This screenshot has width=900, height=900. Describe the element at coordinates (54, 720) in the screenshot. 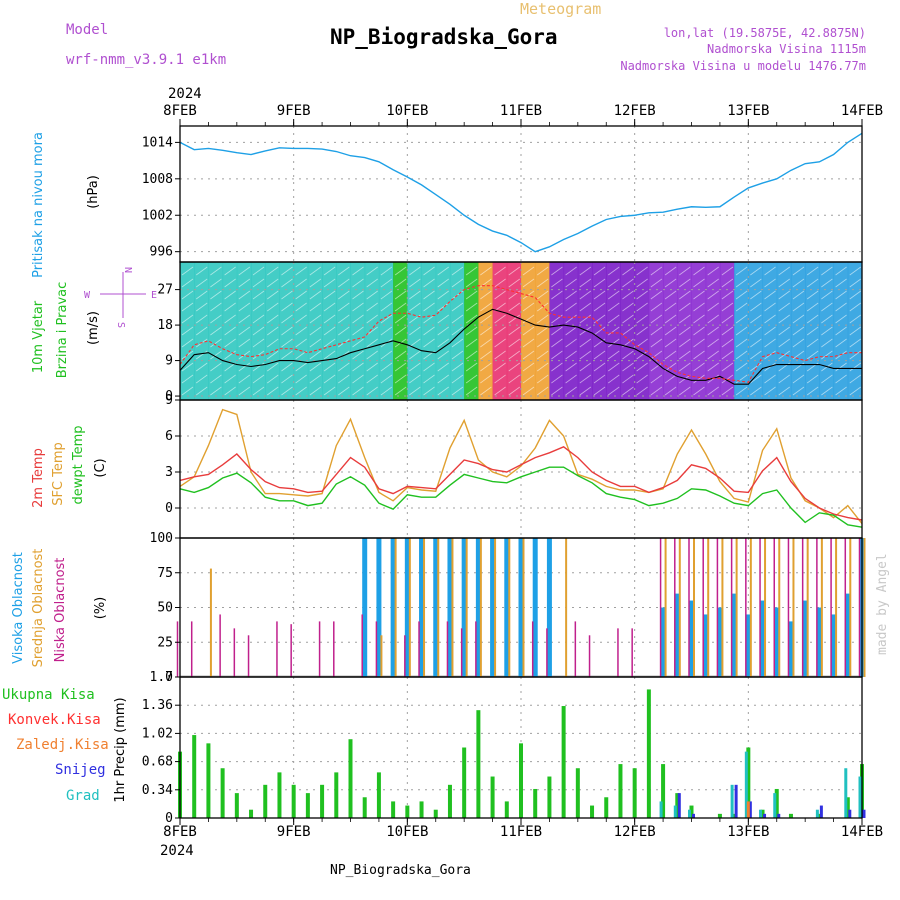

I see `precip-legend-conv: Konvek.Kisa` at that location.